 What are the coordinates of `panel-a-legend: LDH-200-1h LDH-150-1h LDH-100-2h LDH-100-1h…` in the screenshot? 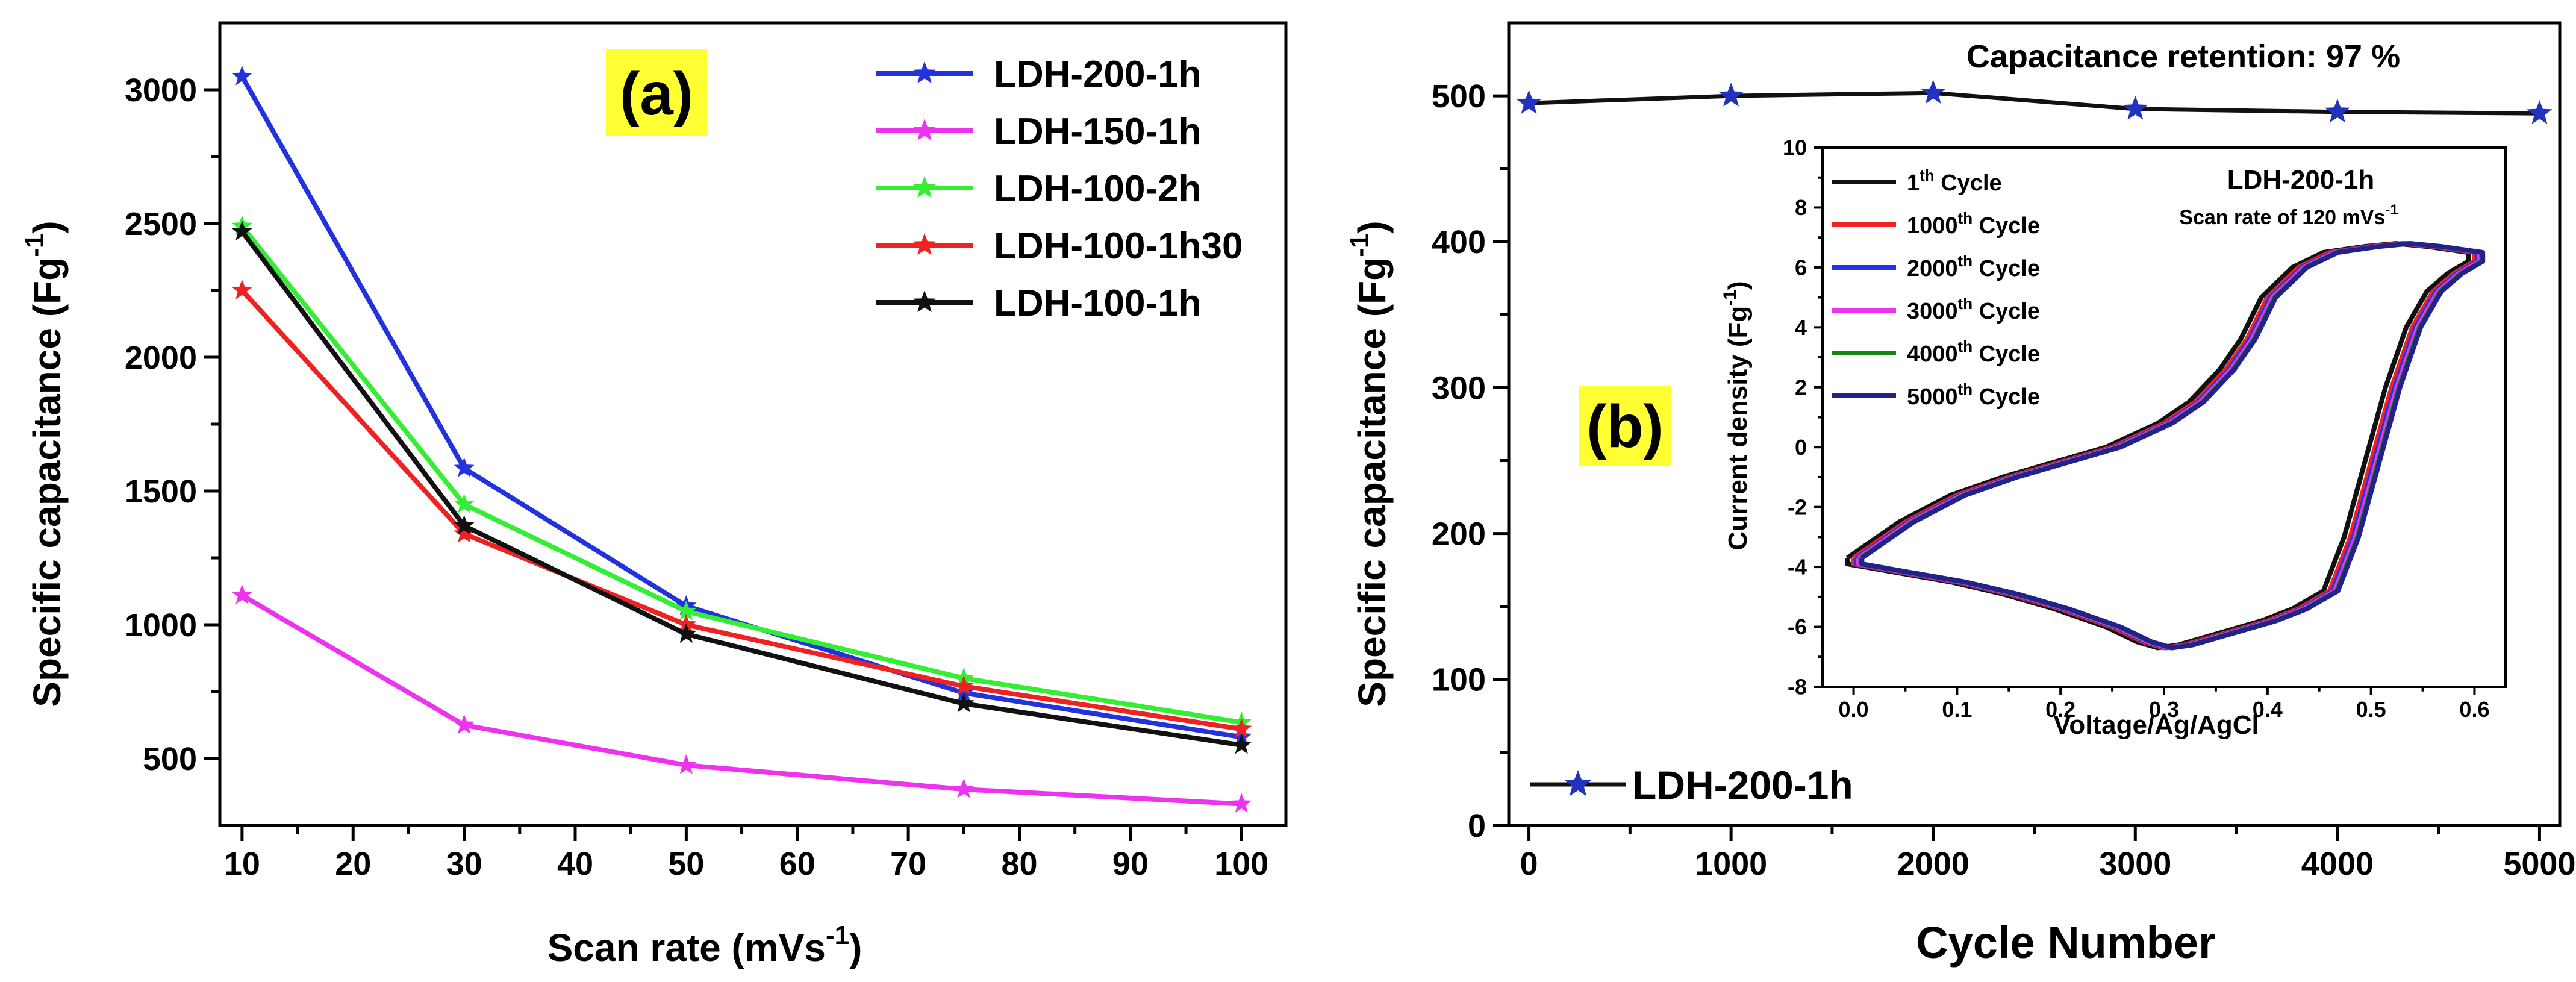 It's located at (1059, 189).